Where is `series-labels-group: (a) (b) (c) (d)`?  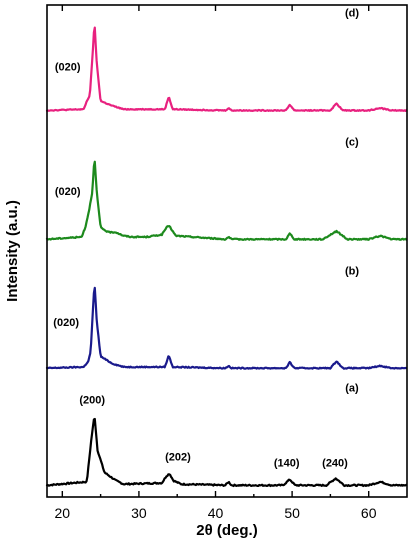 series-labels-group: (a) (b) (c) (d) is located at coordinates (352, 201).